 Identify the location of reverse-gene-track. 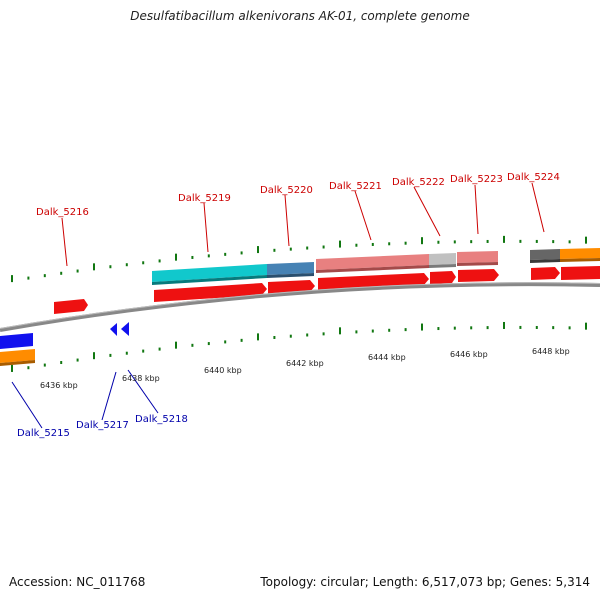
(64, 344).